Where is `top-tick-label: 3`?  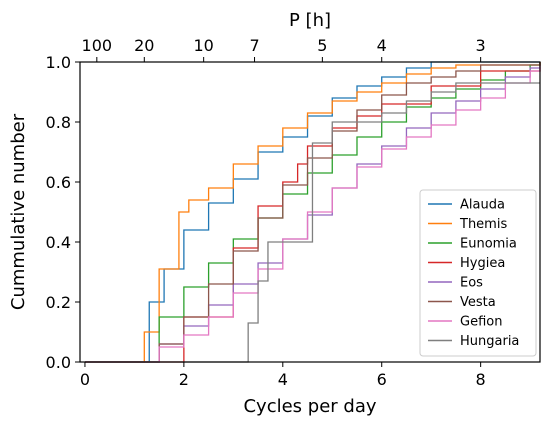
top-tick-label: 3 is located at coordinates (481, 45).